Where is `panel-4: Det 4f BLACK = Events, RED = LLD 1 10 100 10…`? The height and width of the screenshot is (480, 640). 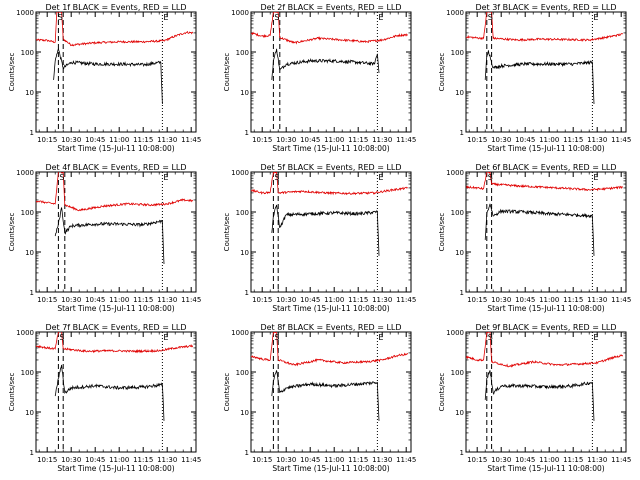 panel-4: Det 4f BLACK = Events, RED = LLD 1 10 100 10… is located at coordinates (104, 238).